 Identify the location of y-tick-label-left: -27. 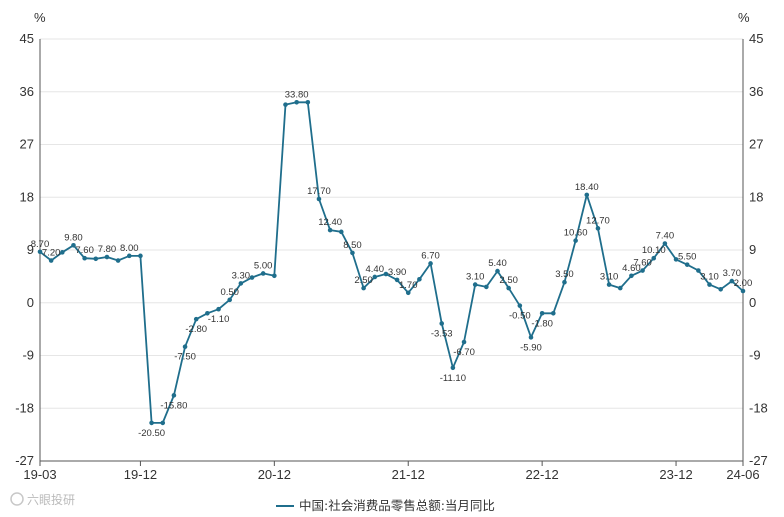
(24, 460).